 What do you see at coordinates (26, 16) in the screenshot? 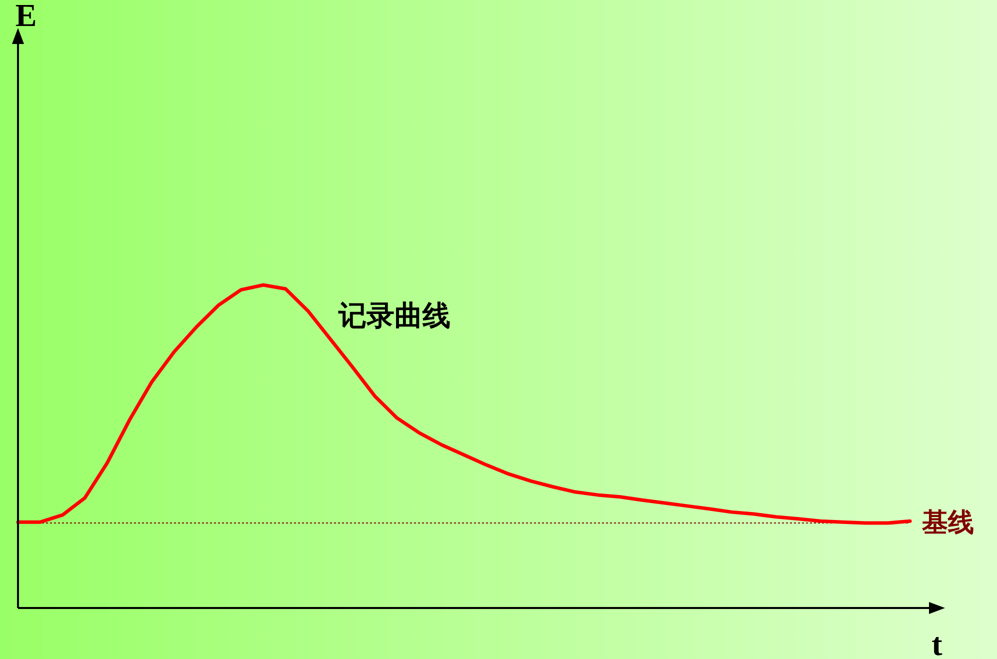
I see `text: E` at bounding box center [26, 16].